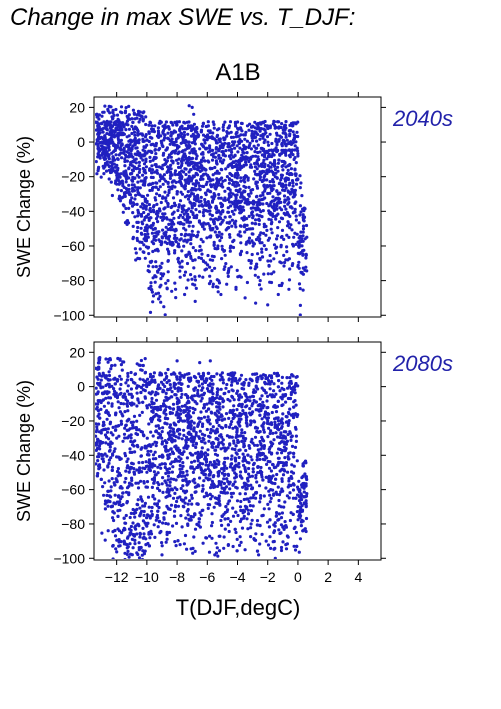  I want to click on x-tick-label: −6, so click(207, 577).